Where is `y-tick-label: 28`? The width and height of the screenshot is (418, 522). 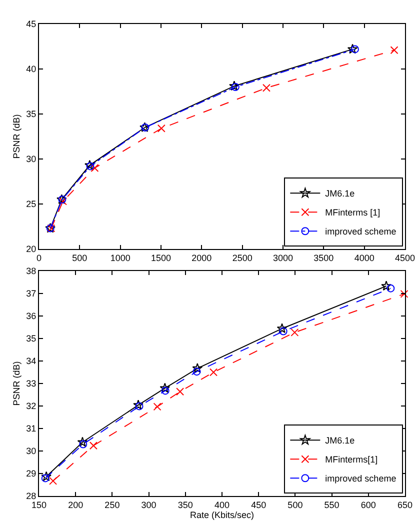 y-tick-label: 28 is located at coordinates (31, 496).